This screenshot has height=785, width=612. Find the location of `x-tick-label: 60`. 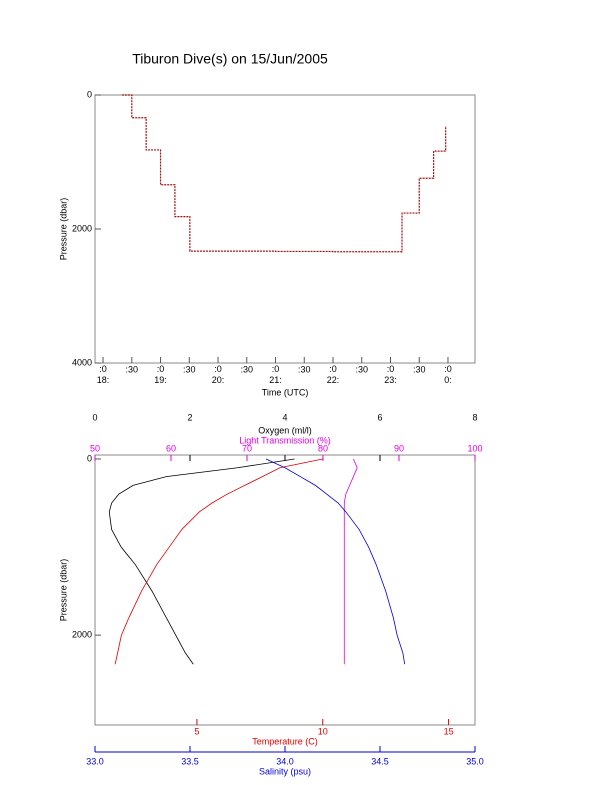

x-tick-label: 60 is located at coordinates (171, 448).